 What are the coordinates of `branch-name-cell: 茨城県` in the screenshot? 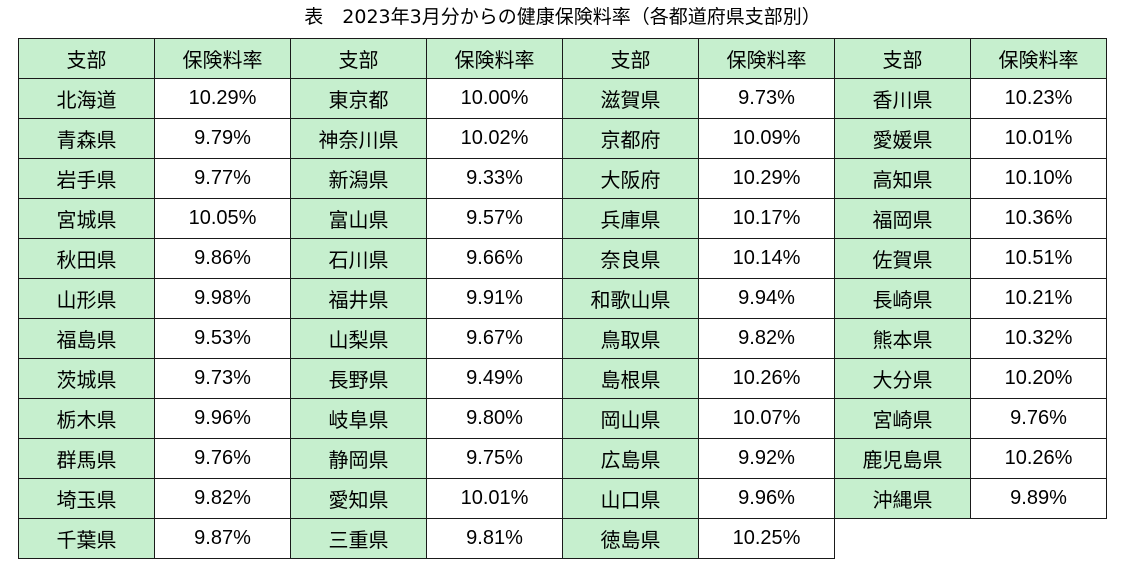 It's located at (86, 378).